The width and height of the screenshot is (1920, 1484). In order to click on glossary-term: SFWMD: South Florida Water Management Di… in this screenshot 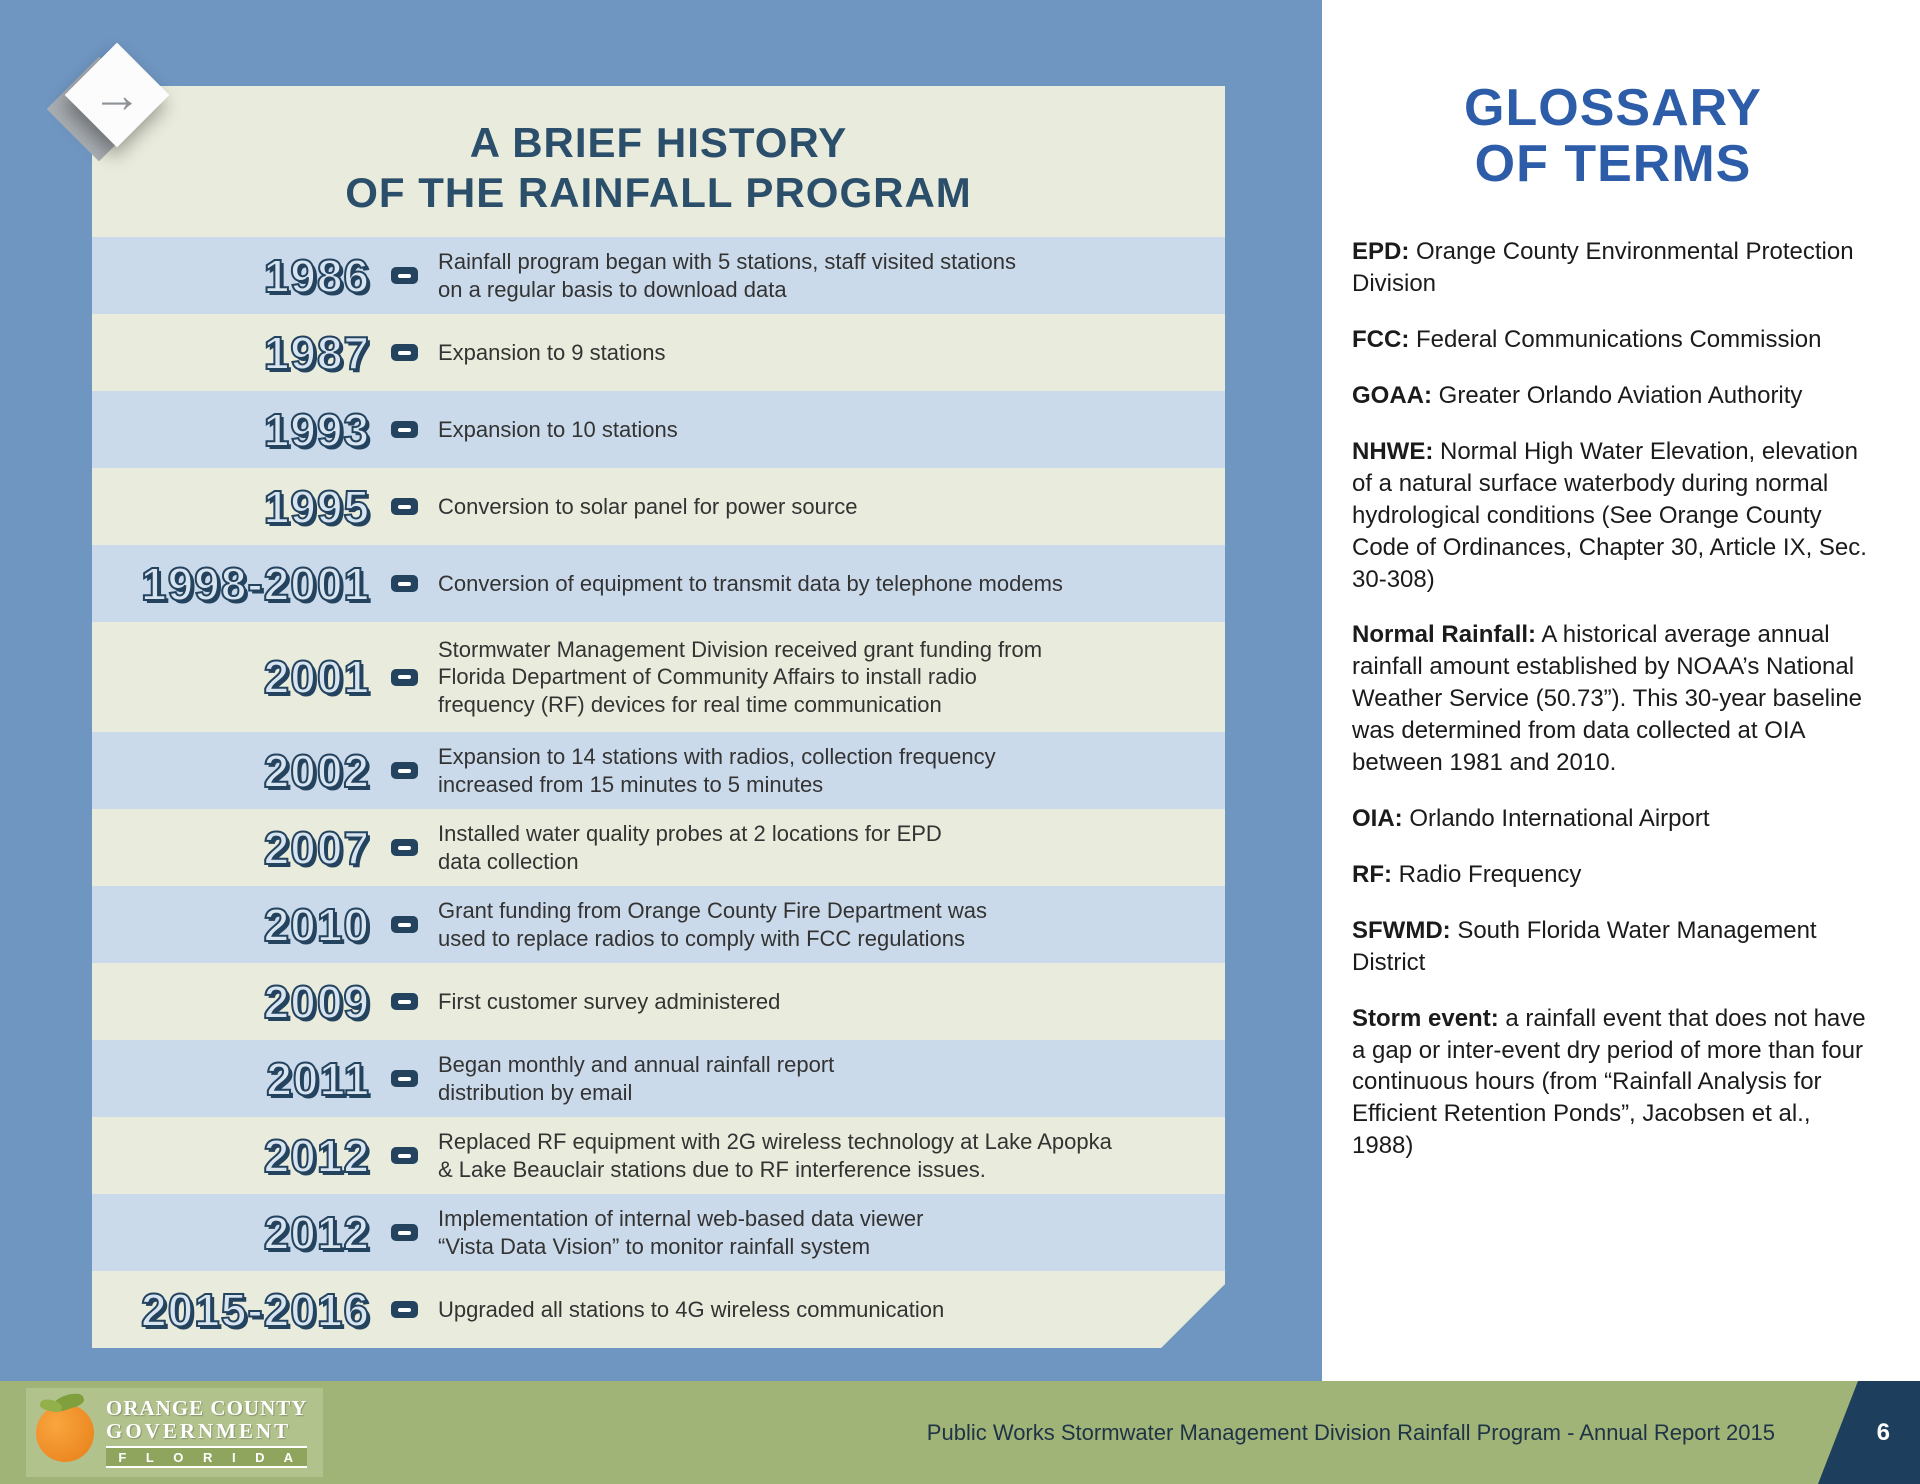, I will do `click(1584, 946)`.